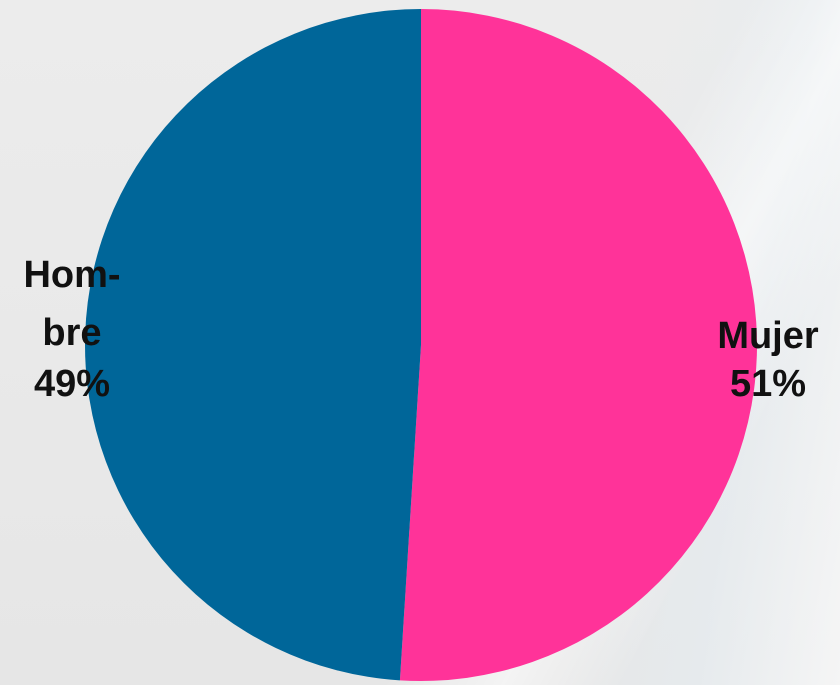 Image resolution: width=840 pixels, height=685 pixels. Describe the element at coordinates (71, 275) in the screenshot. I see `label-hombre-line1: Hom-` at that location.